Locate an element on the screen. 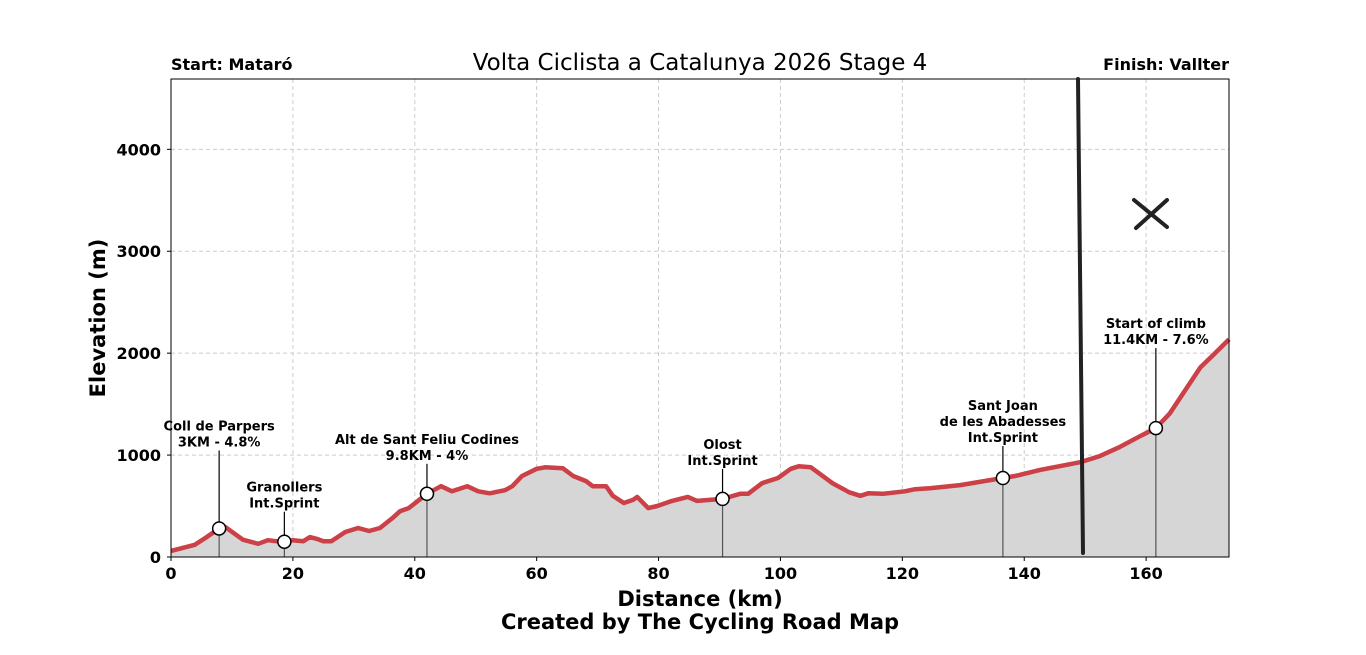  annotation-label: Sant Joan is located at coordinates (1003, 406).